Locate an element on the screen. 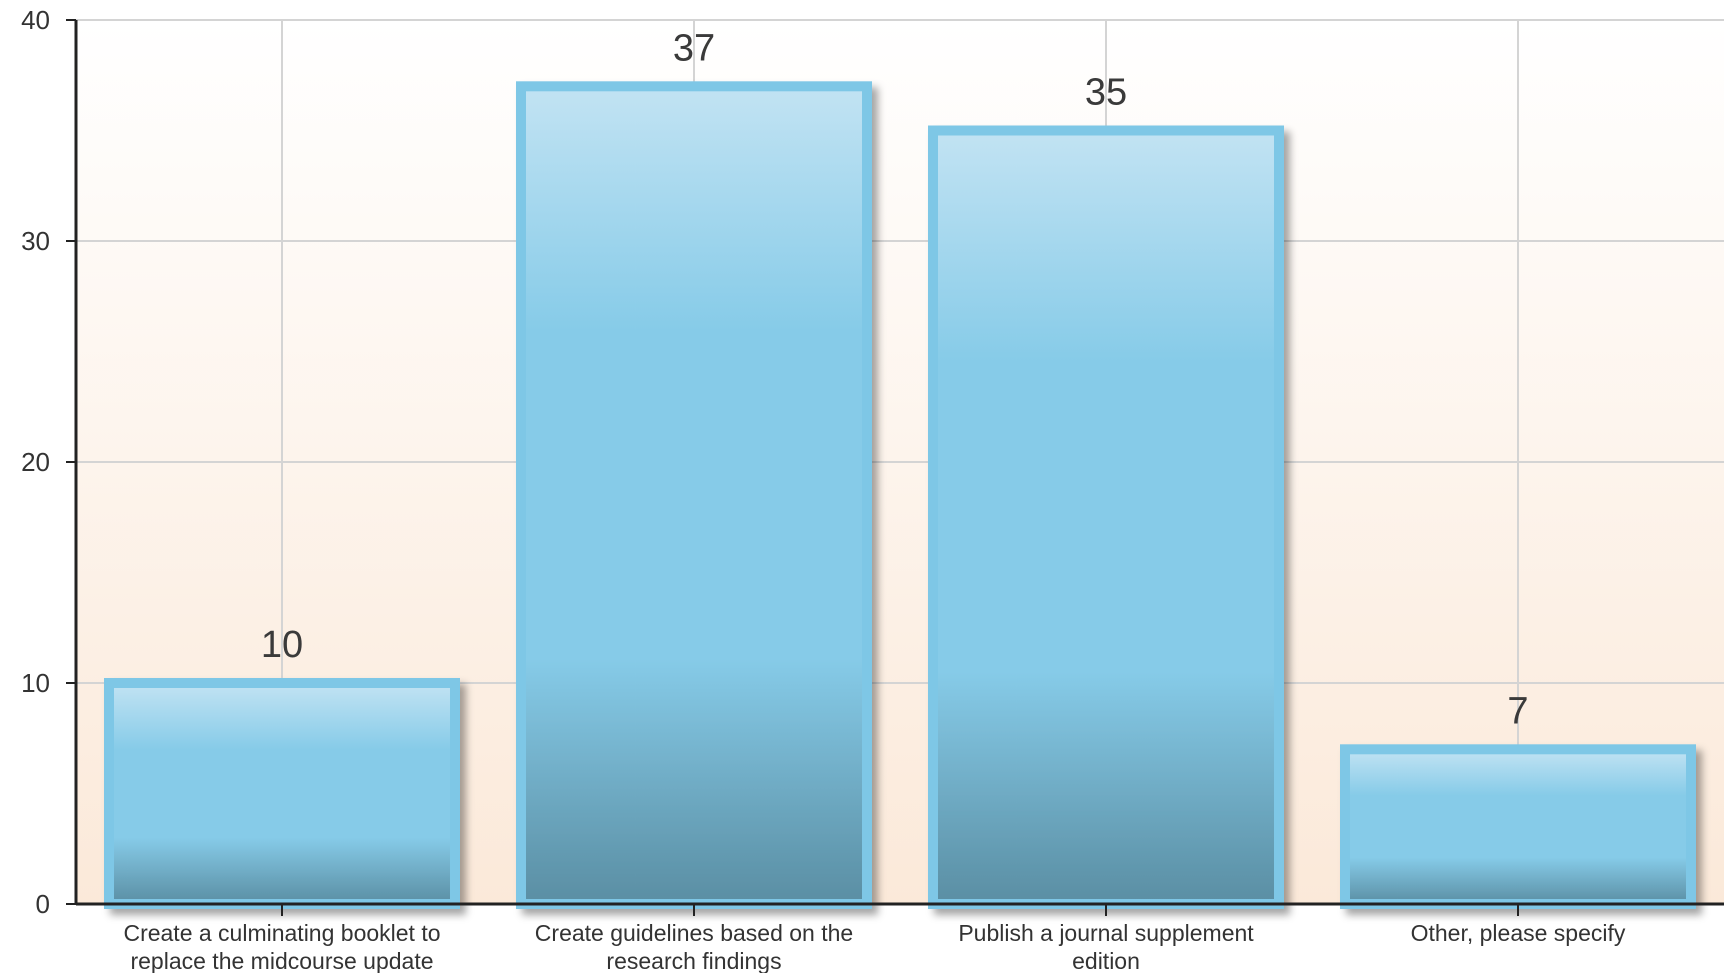  x-category-label: research findings is located at coordinates (693, 960).